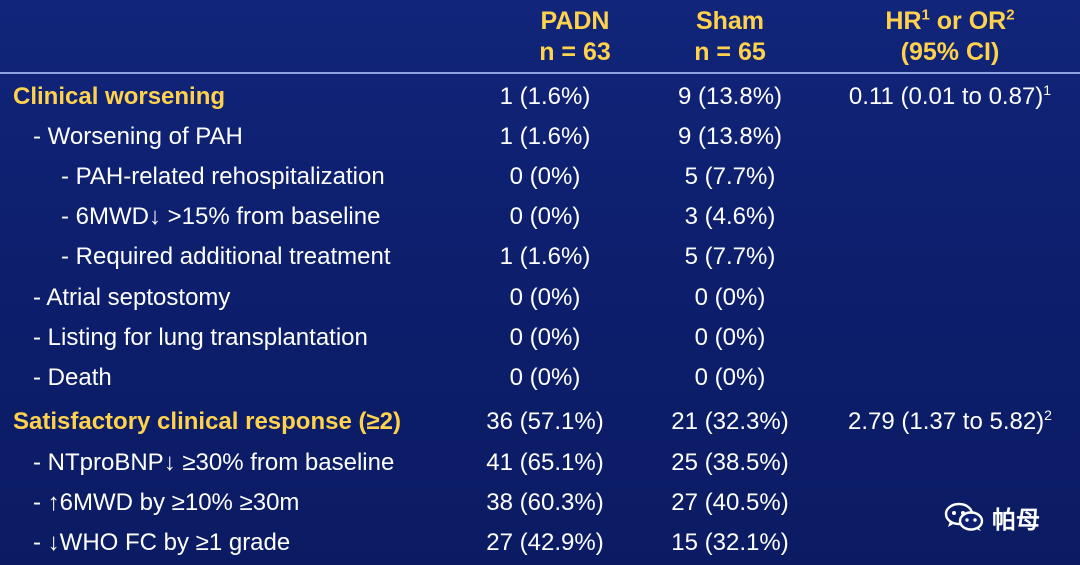 This screenshot has width=1080, height=565. What do you see at coordinates (200, 337) in the screenshot?
I see `row-label: - Listing for lung transplantation` at bounding box center [200, 337].